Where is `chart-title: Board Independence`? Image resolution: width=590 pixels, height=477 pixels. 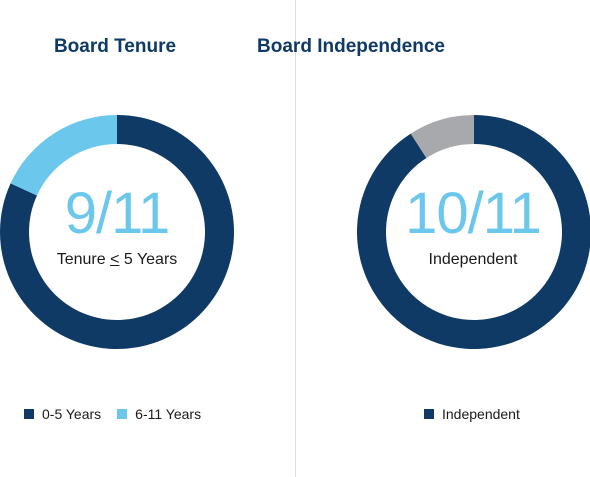
chart-title: Board Independence is located at coordinates (351, 46).